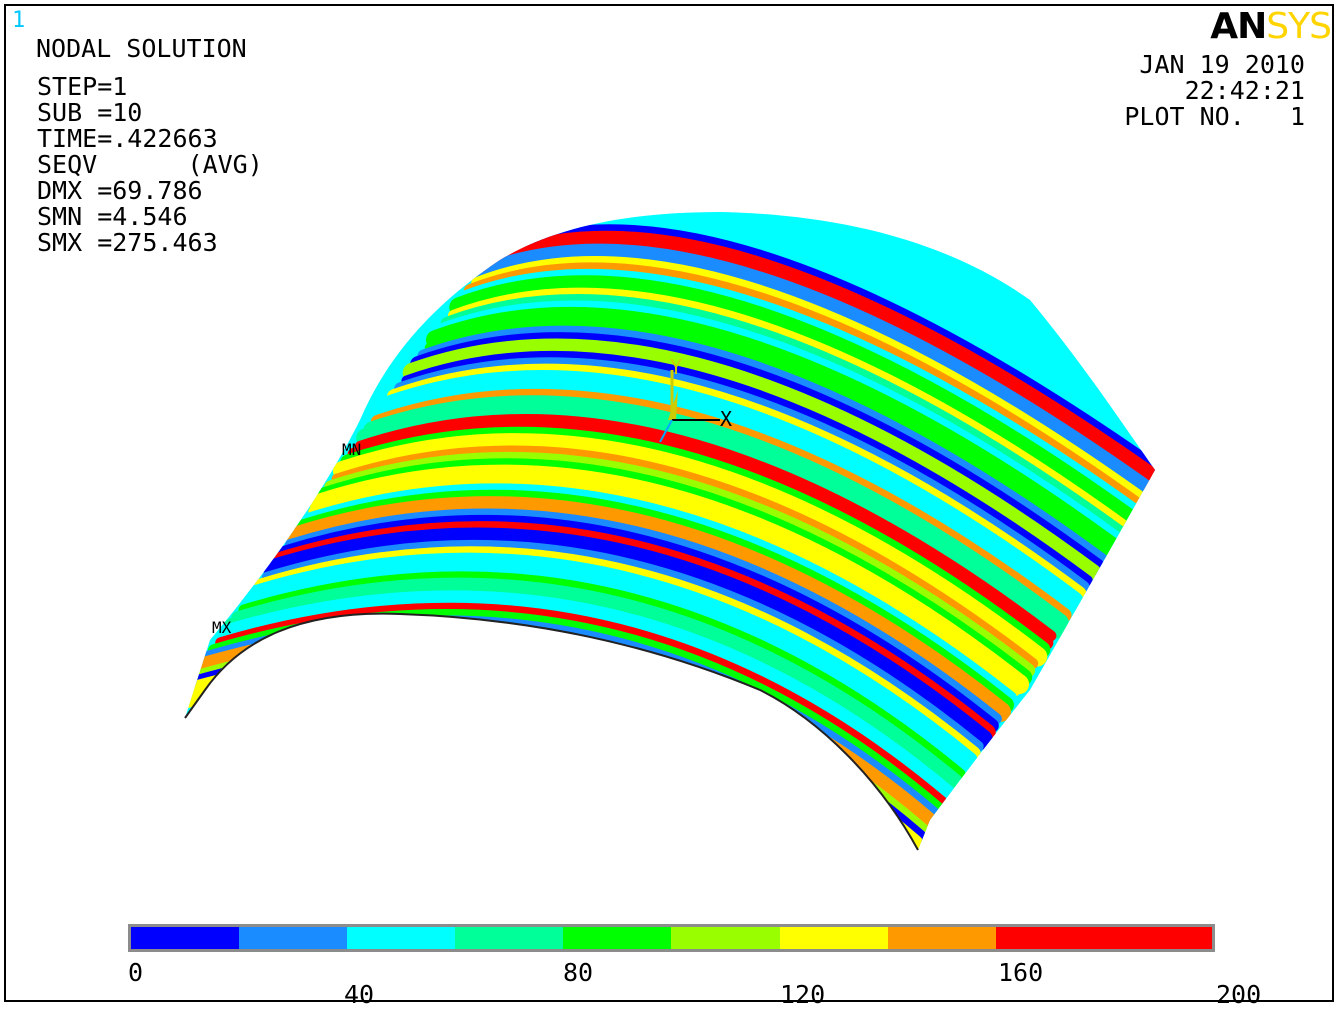 Image resolution: width=1343 pixels, height=1010 pixels. Describe the element at coordinates (150, 164) in the screenshot. I see `solution-line-seqv: SEQV (AVG)` at that location.